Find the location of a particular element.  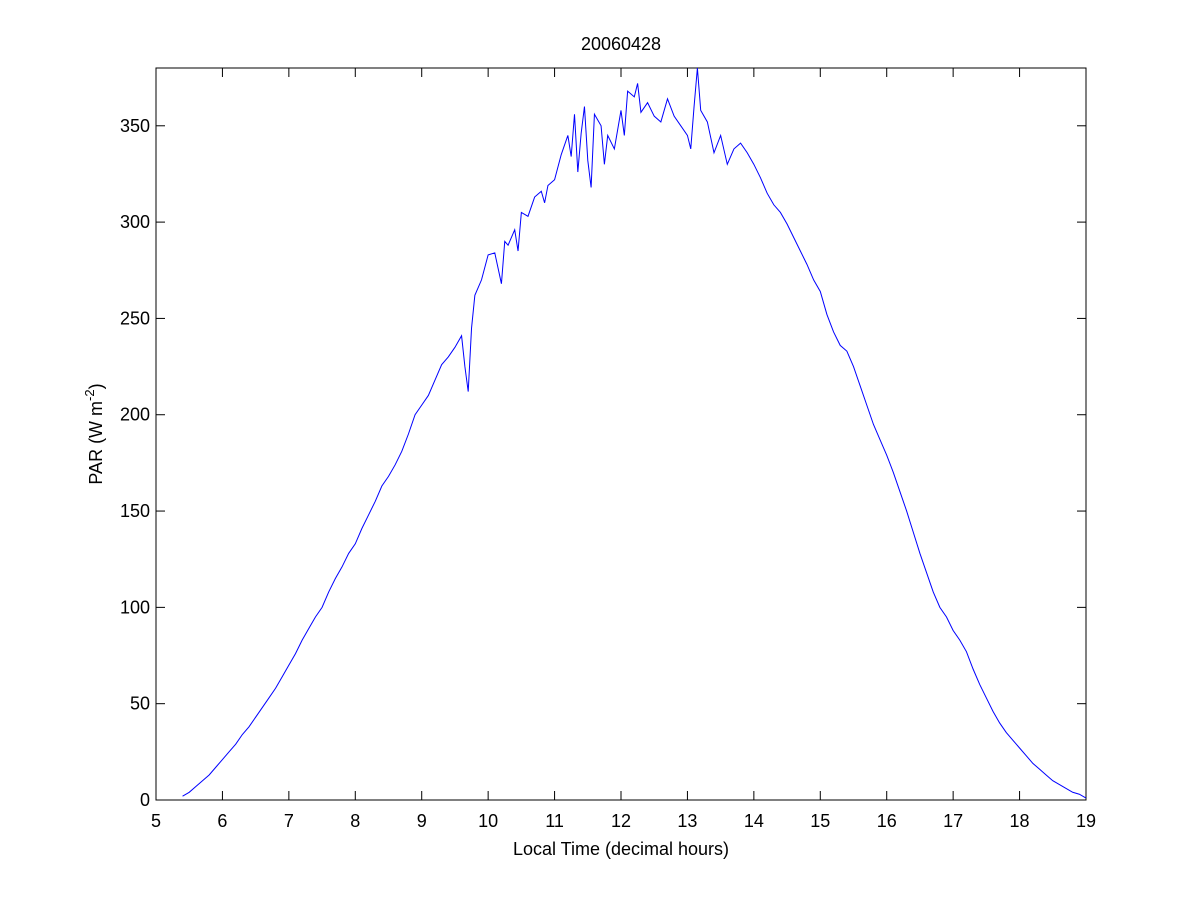

x-axis-label: Local Time (decimal hours) is located at coordinates (621, 849).